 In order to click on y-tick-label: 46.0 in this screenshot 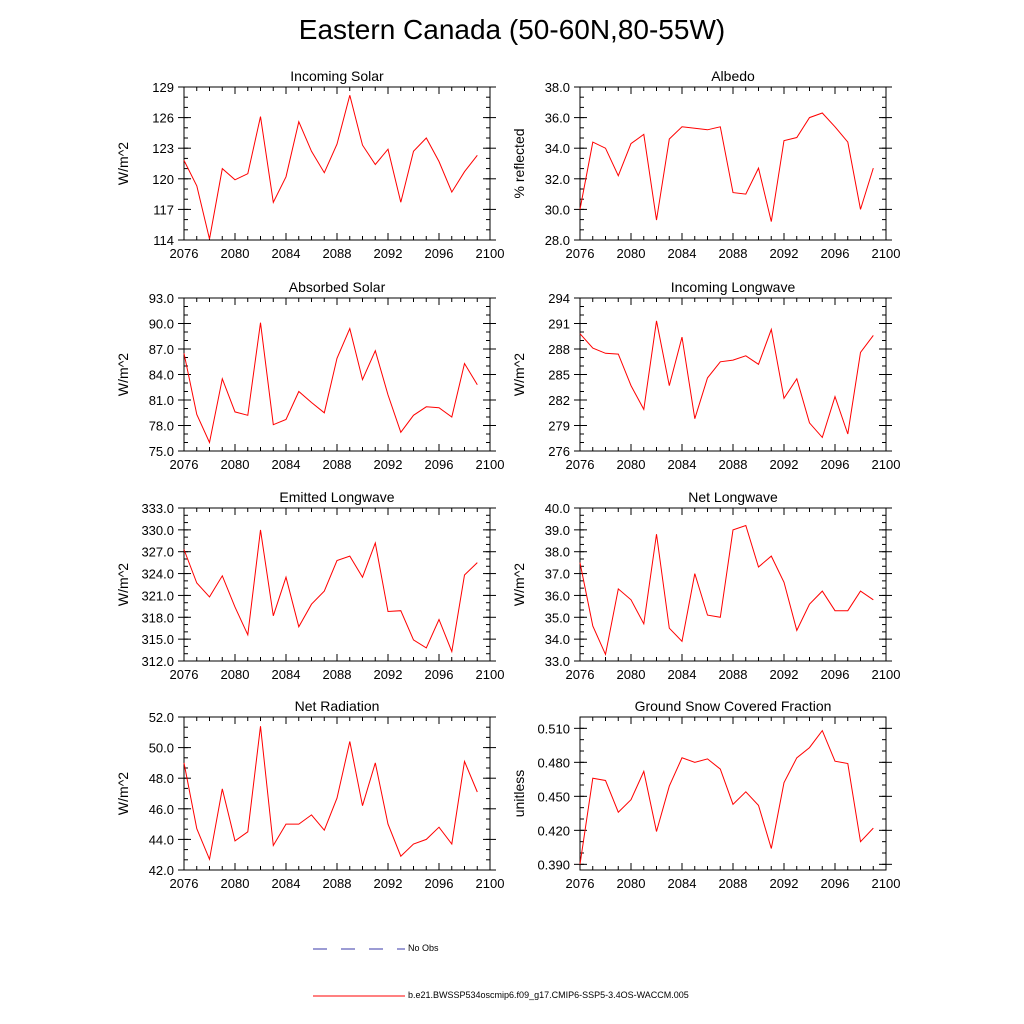, I will do `click(161, 809)`.